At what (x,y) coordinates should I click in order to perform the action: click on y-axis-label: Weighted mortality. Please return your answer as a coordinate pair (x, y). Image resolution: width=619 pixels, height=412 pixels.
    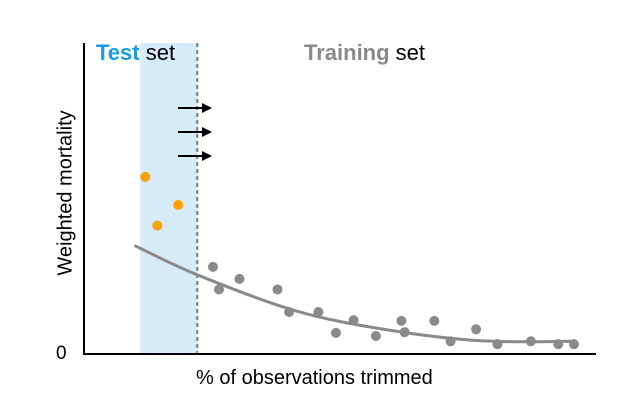
    Looking at the image, I should click on (65, 193).